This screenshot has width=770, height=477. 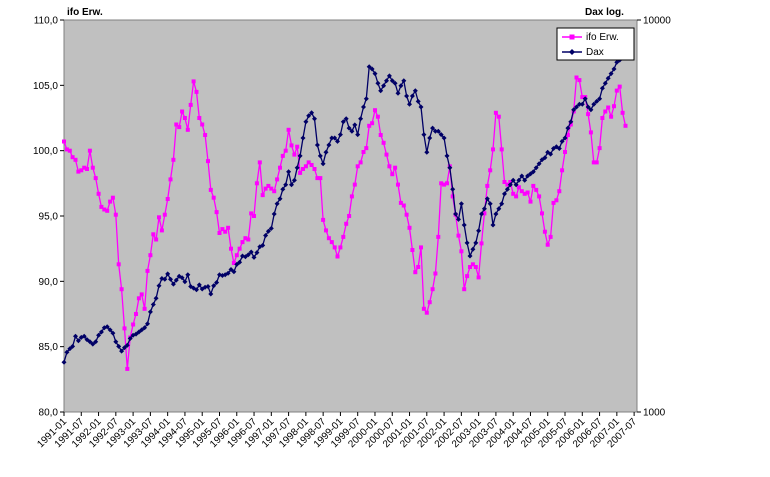 What do you see at coordinates (604, 12) in the screenshot?
I see `right-axis-title: Dax log.` at bounding box center [604, 12].